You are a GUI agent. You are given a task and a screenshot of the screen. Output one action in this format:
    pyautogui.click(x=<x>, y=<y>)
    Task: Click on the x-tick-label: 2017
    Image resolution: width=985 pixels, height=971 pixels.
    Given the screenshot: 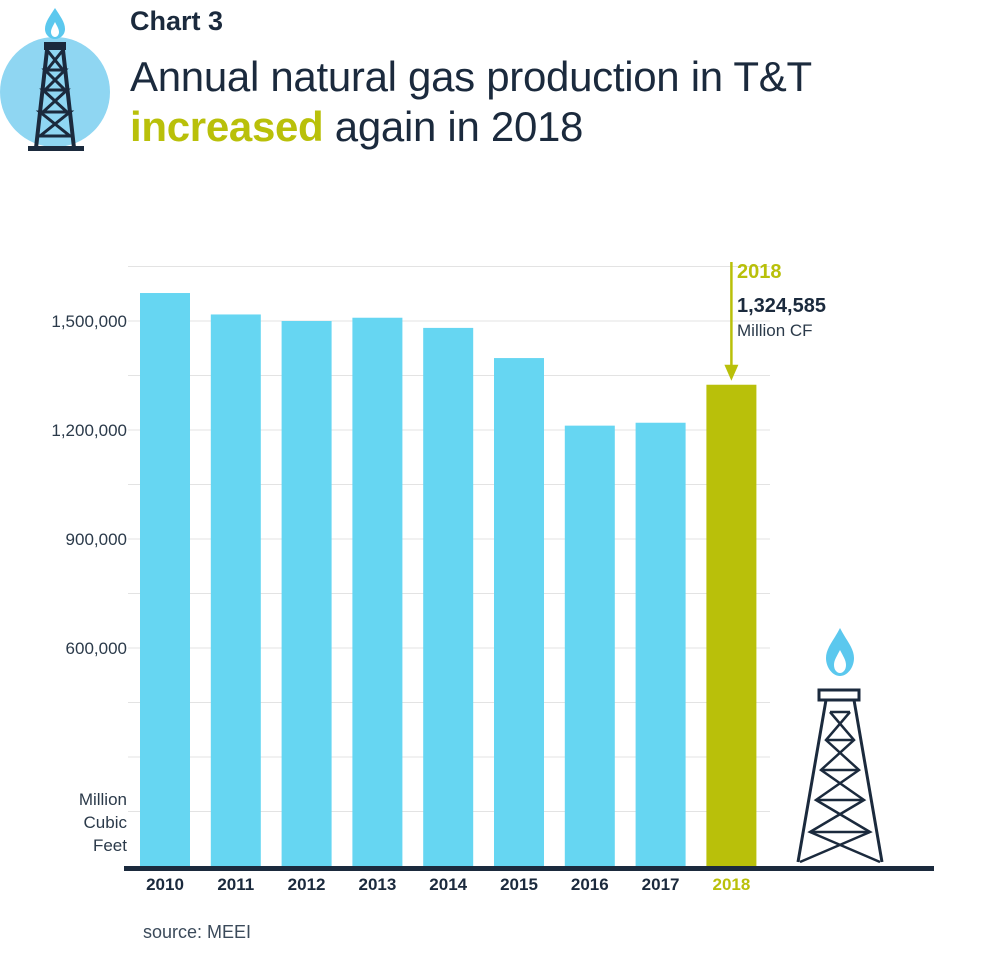 What is the action you would take?
    pyautogui.click(x=661, y=884)
    